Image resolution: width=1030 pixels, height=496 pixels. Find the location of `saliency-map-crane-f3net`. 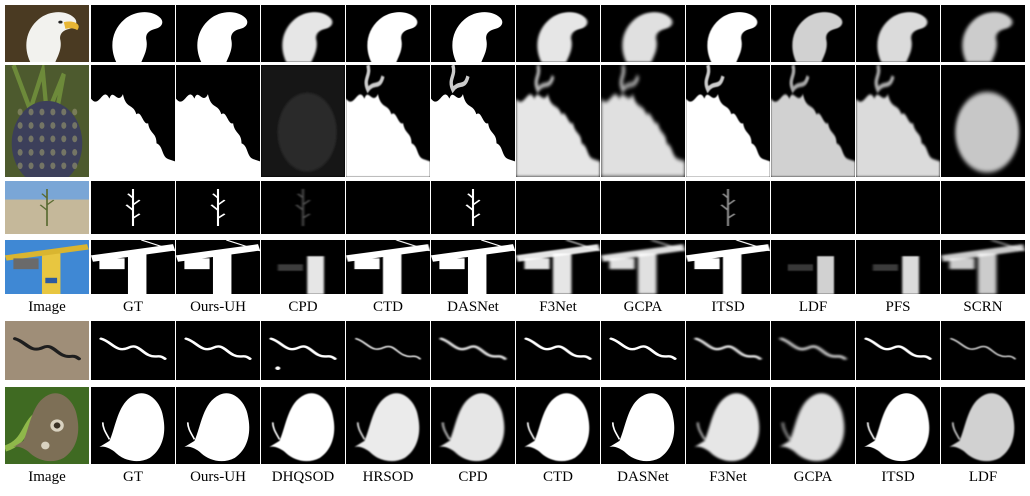

saliency-map-crane-f3net is located at coordinates (558, 267).